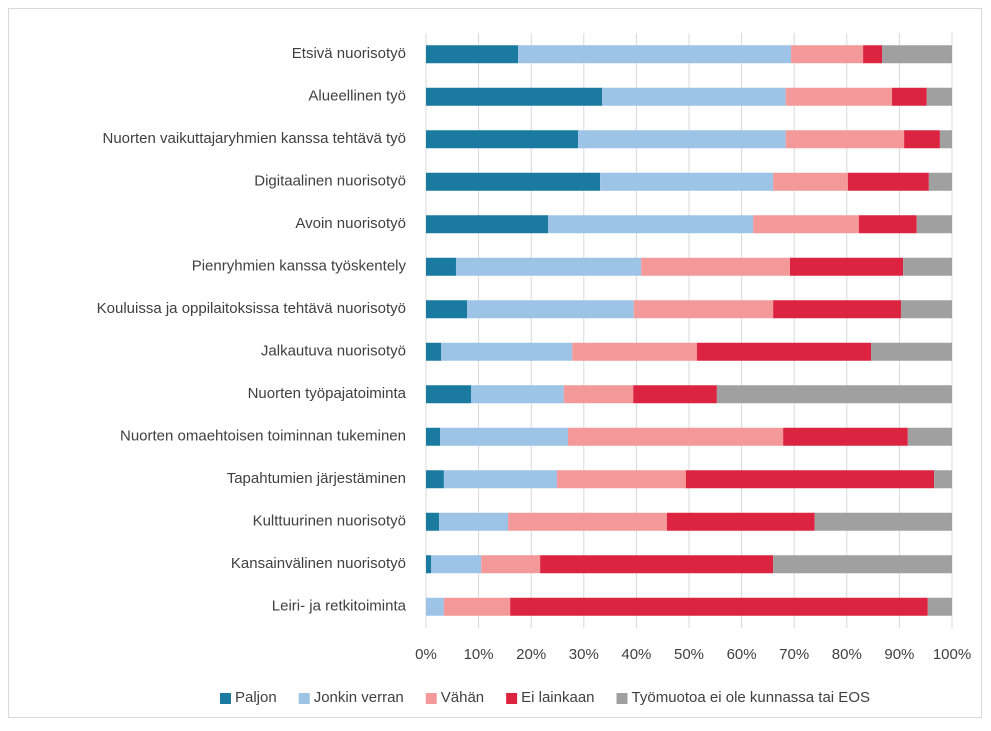  I want to click on legend-label: Paljon, so click(256, 697).